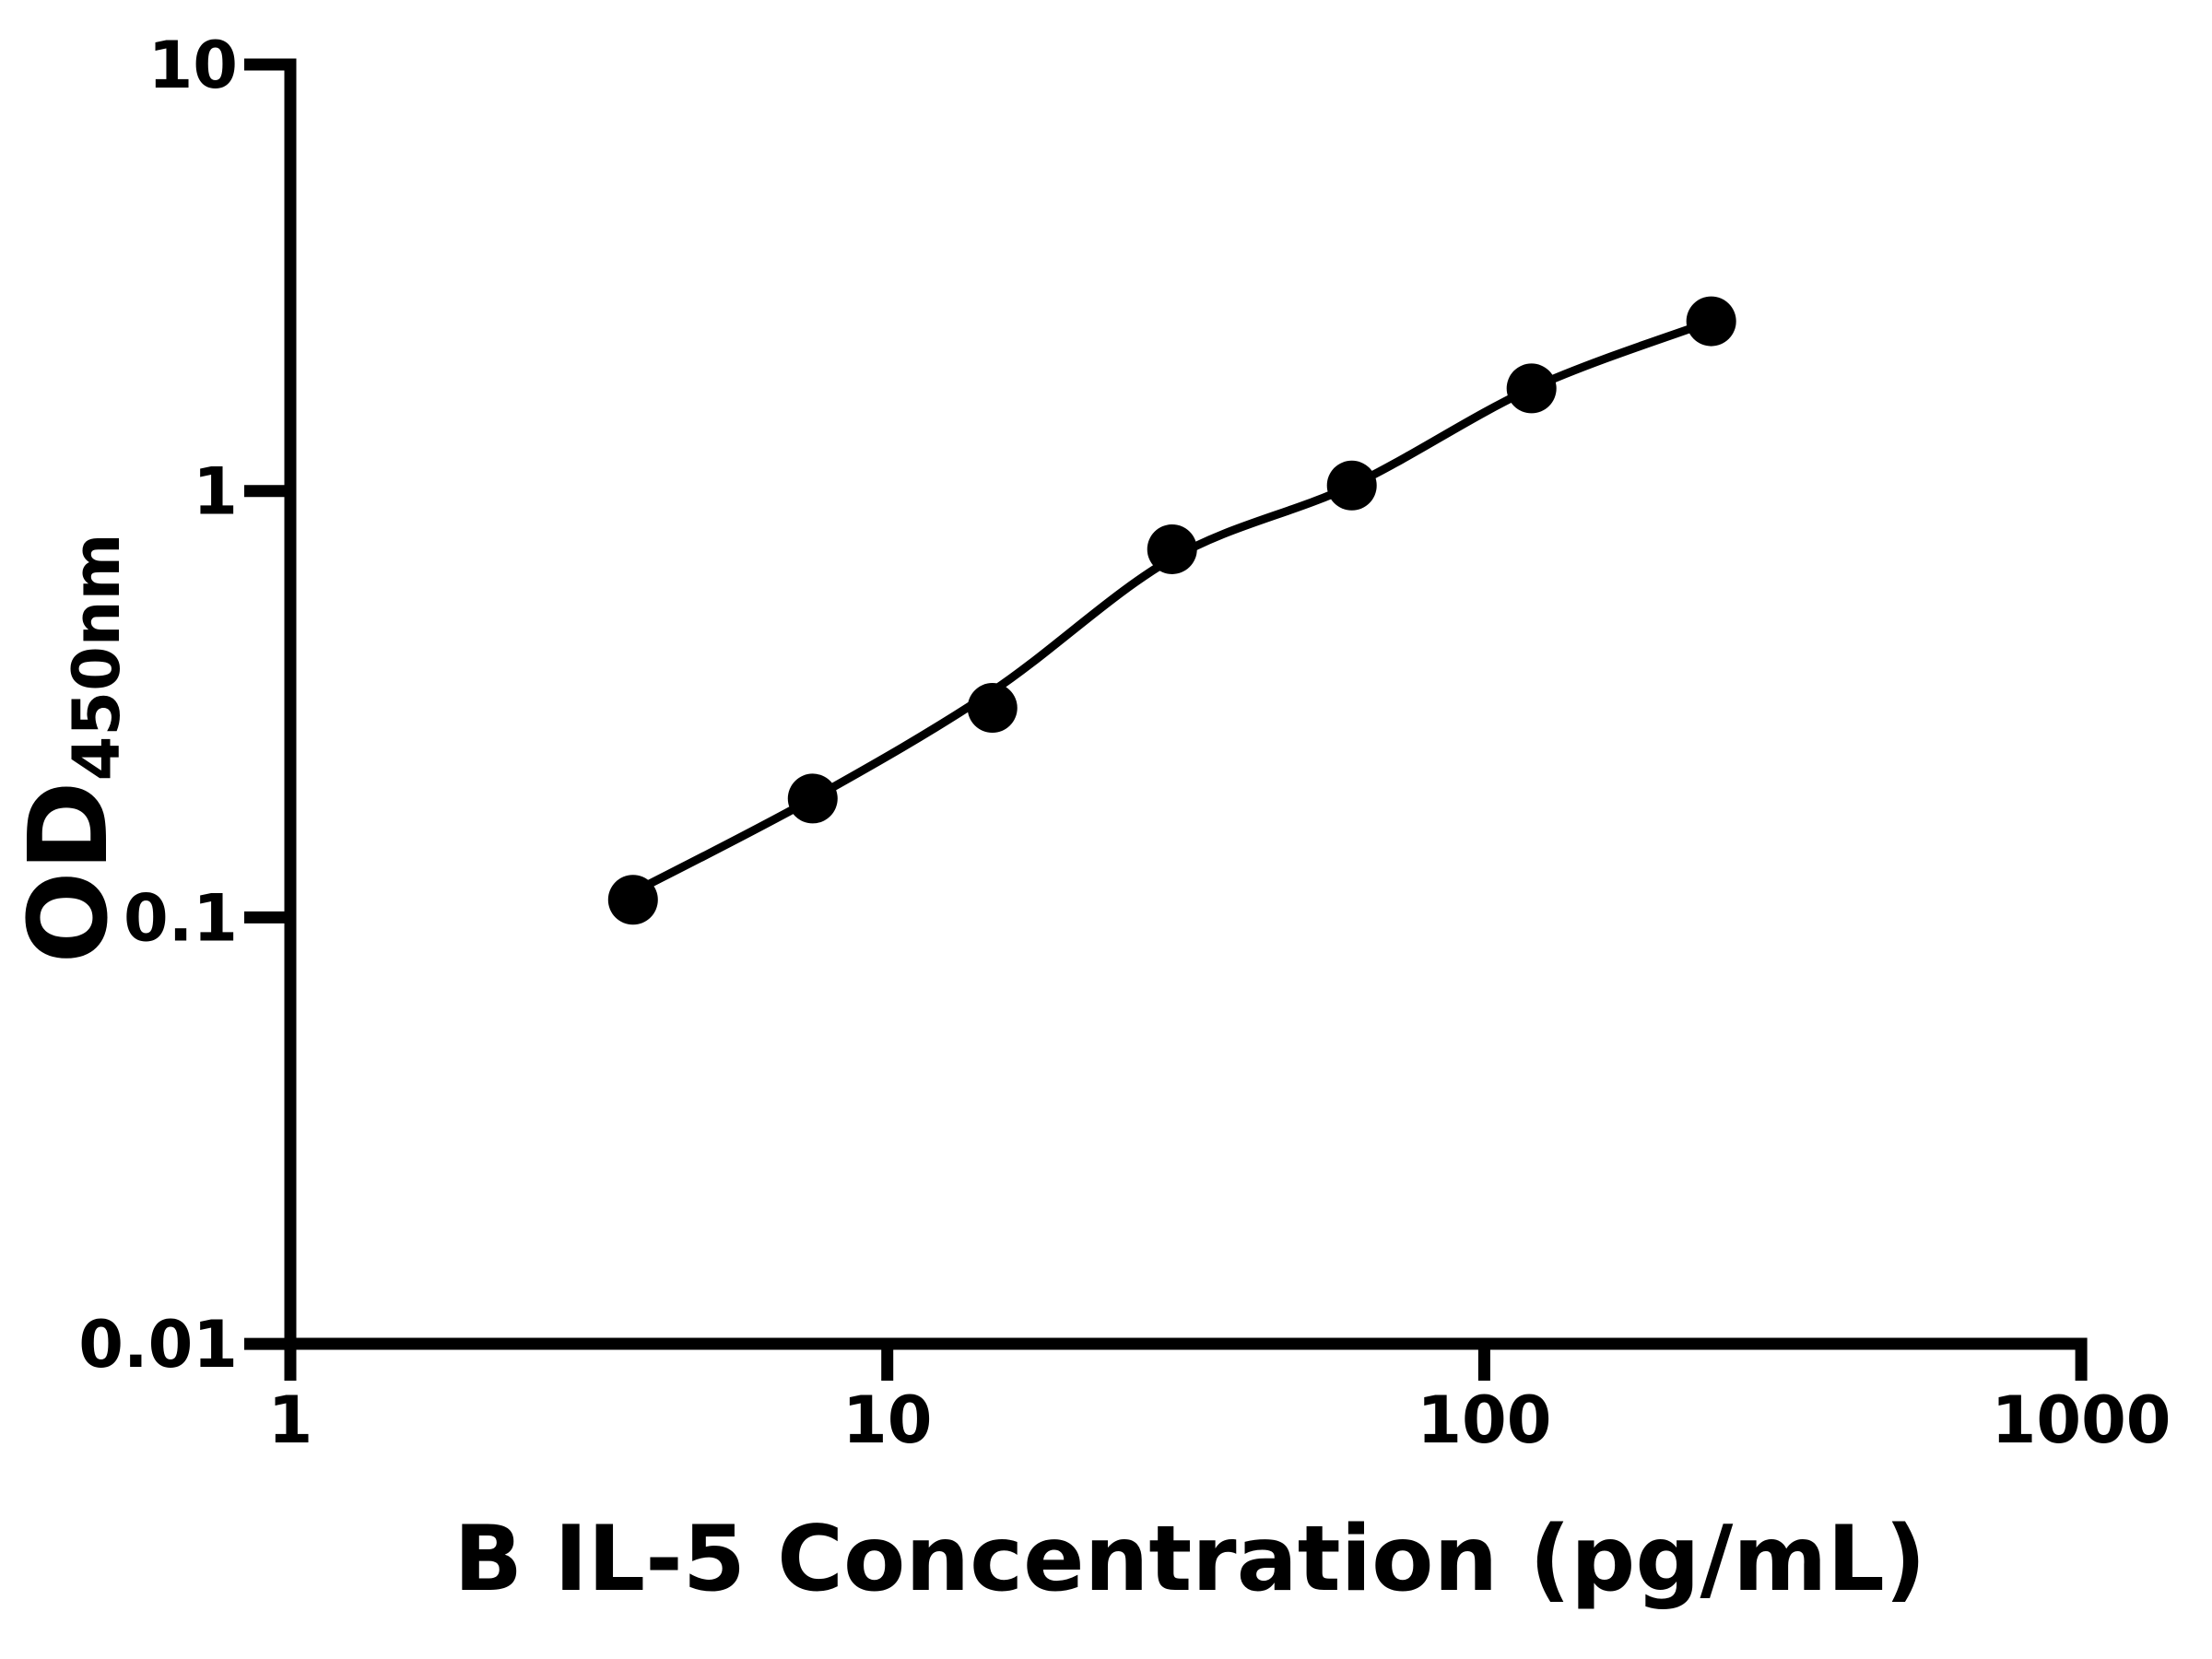 The height and width of the screenshot is (1659, 2212). Describe the element at coordinates (181, 918) in the screenshot. I see `y-tick-label: 0.1` at that location.